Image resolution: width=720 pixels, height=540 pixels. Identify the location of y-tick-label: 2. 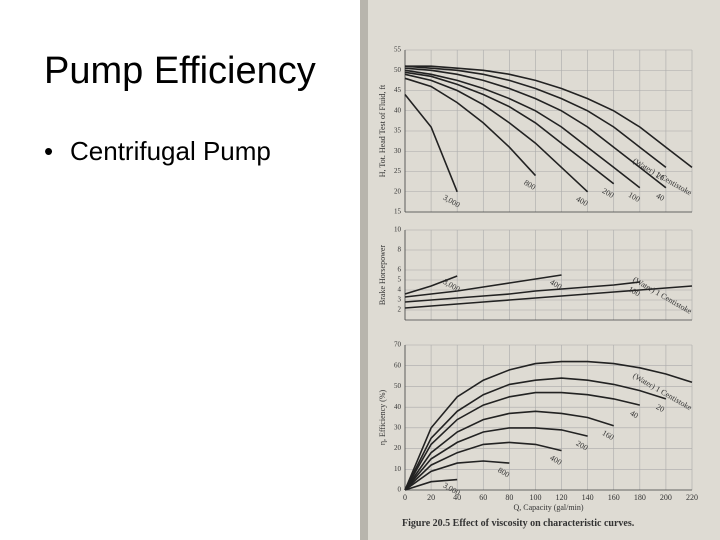
(400, 310).